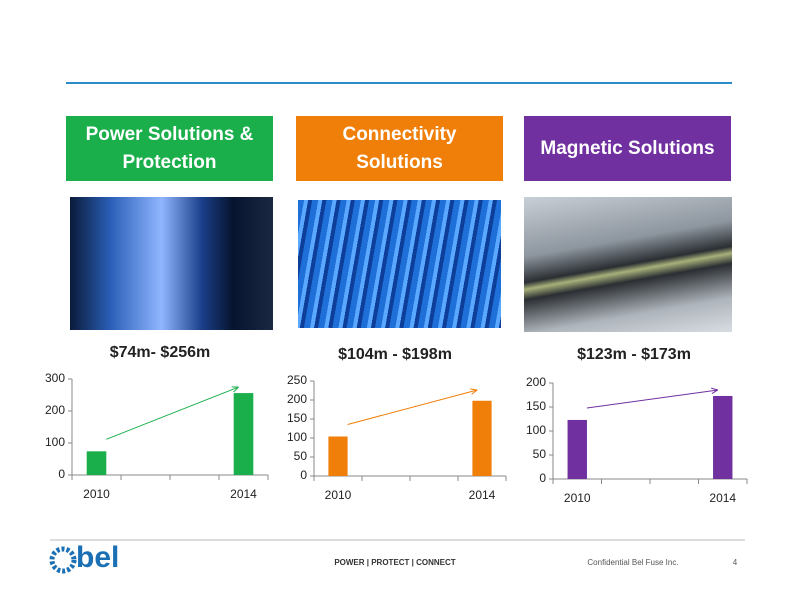  I want to click on confidential: Confidential Bel Fuse Inc., so click(632, 562).